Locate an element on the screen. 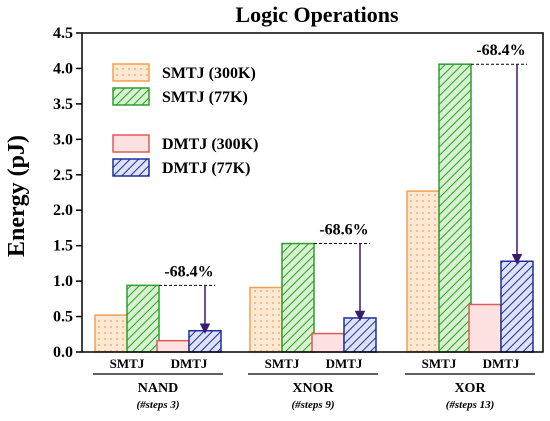  group-note: (#steps 13) is located at coordinates (470, 405).